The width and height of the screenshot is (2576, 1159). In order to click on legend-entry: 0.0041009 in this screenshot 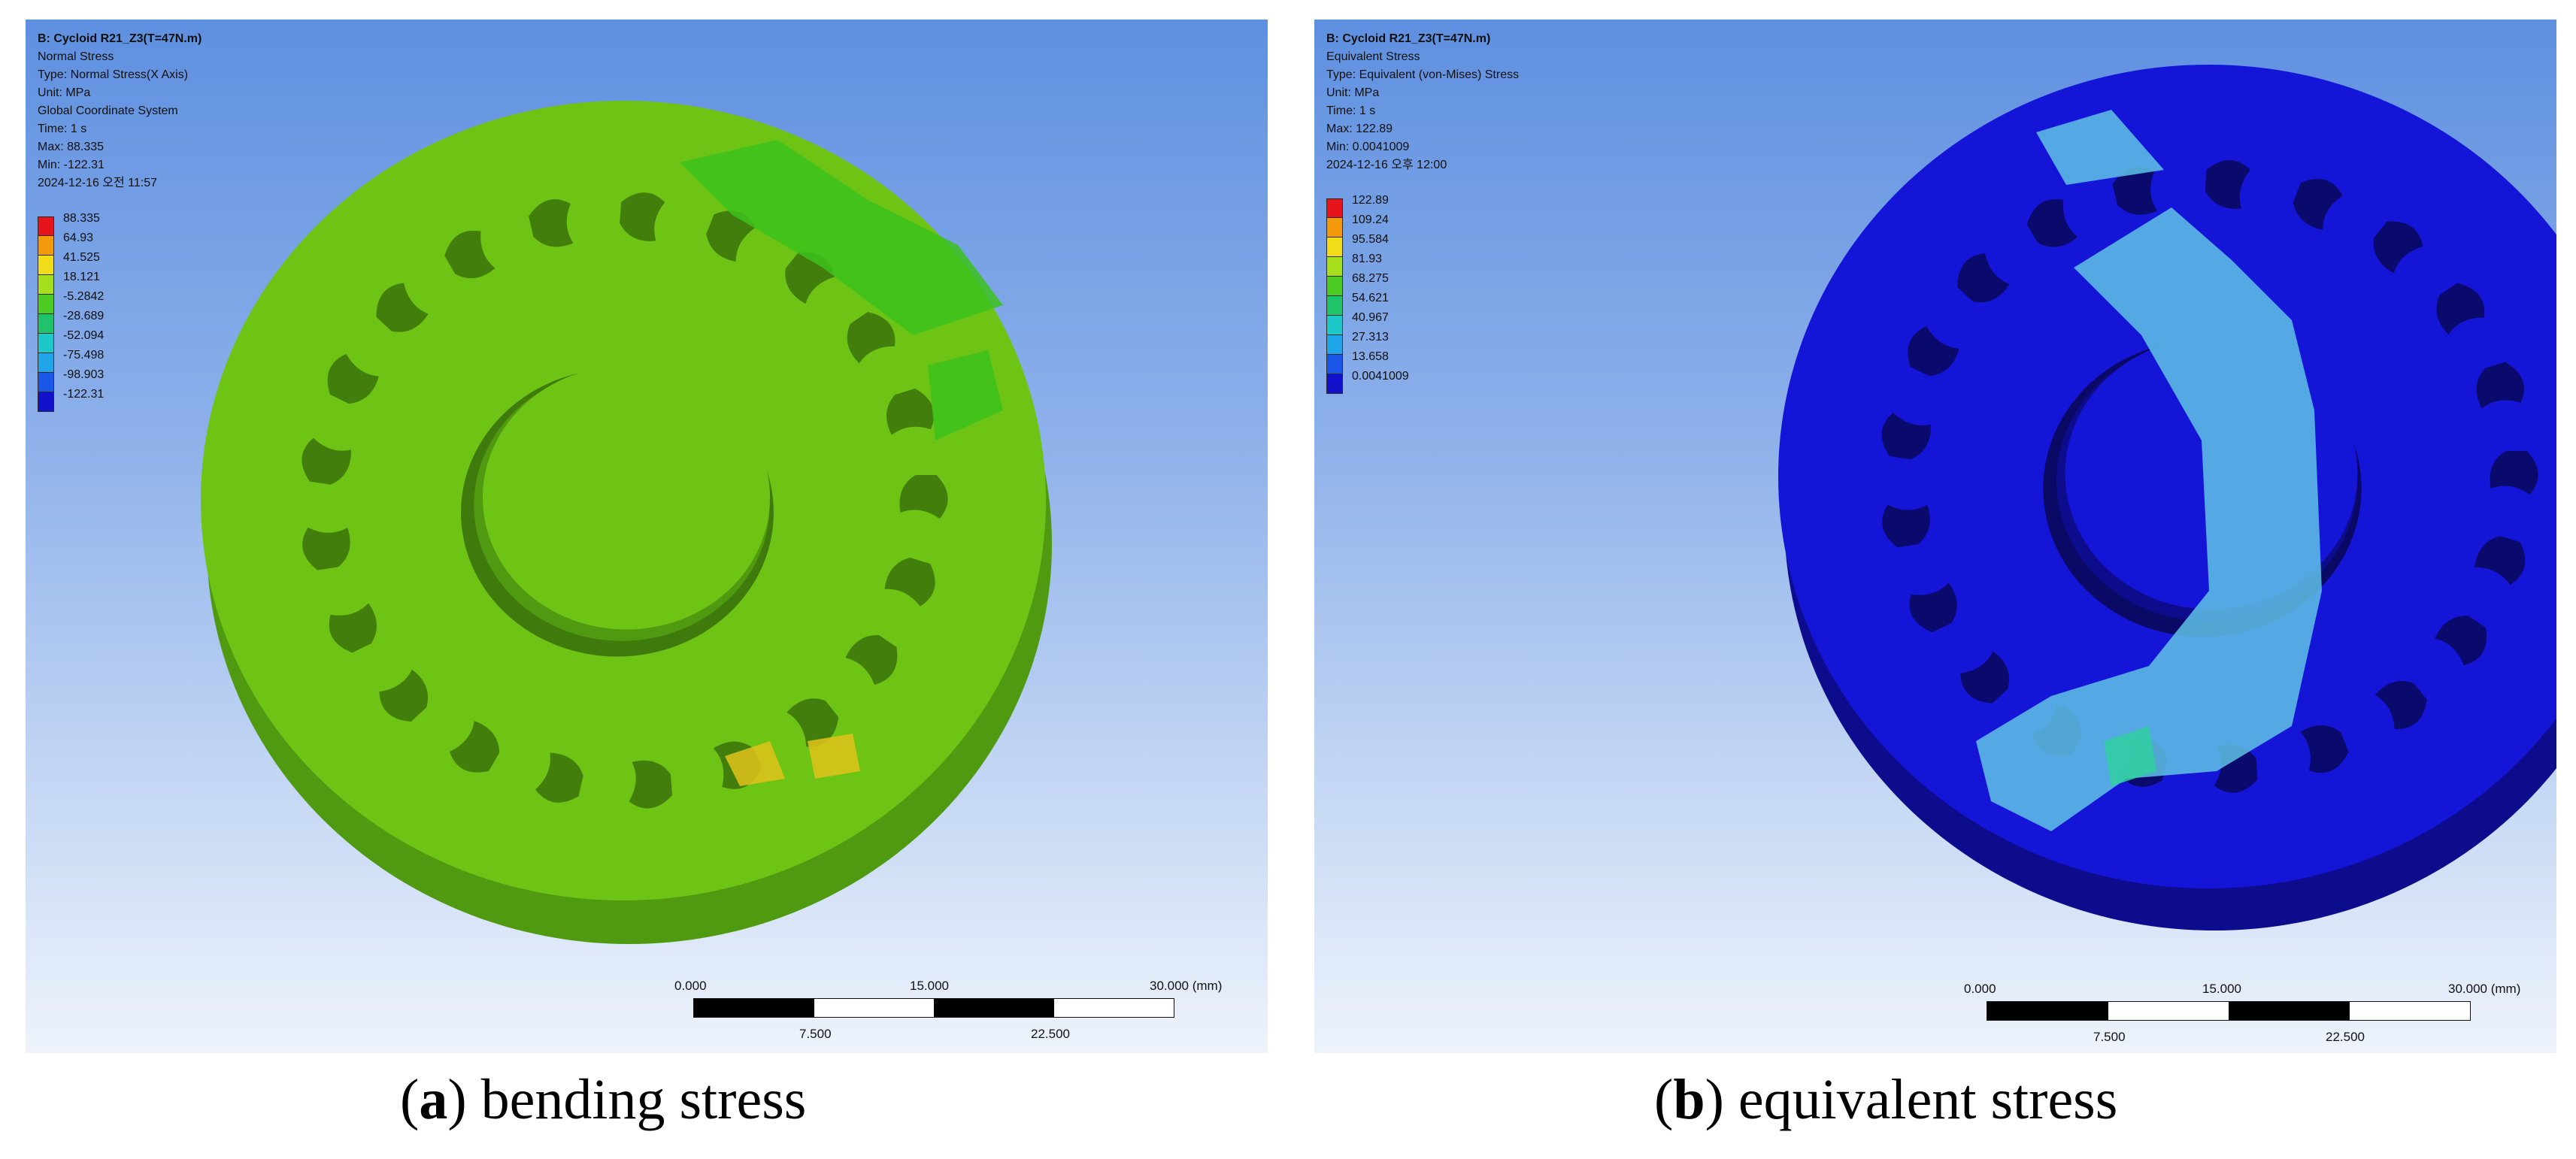, I will do `click(1367, 382)`.